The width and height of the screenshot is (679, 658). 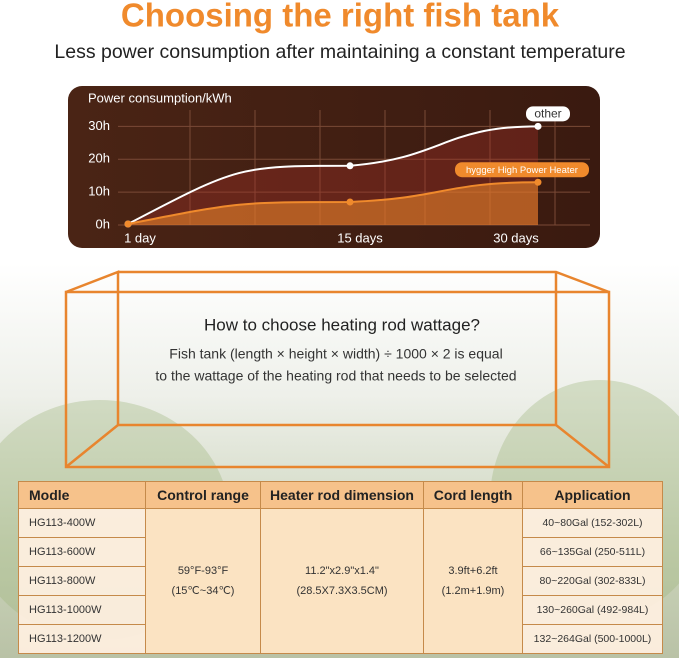 I want to click on header-cell: Heater rod dimension, so click(x=342, y=495).